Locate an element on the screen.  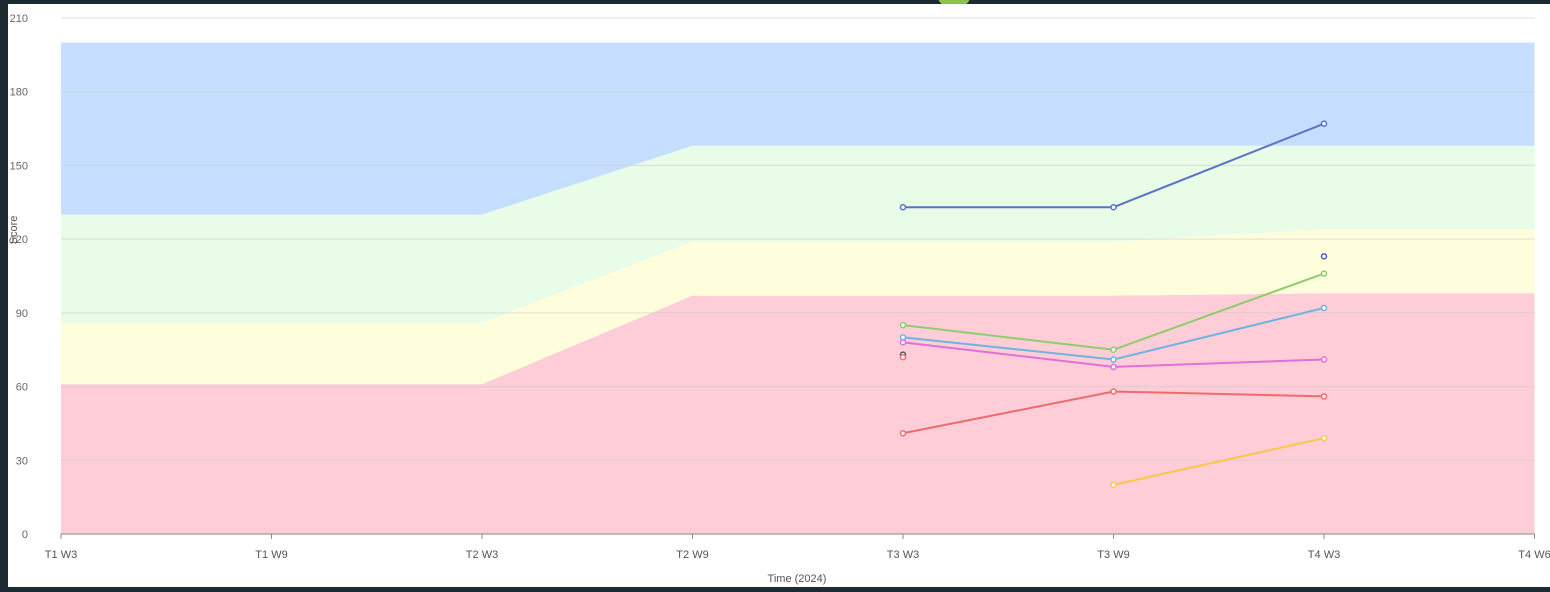
y-tick-label: 210 is located at coordinates (19, 19).